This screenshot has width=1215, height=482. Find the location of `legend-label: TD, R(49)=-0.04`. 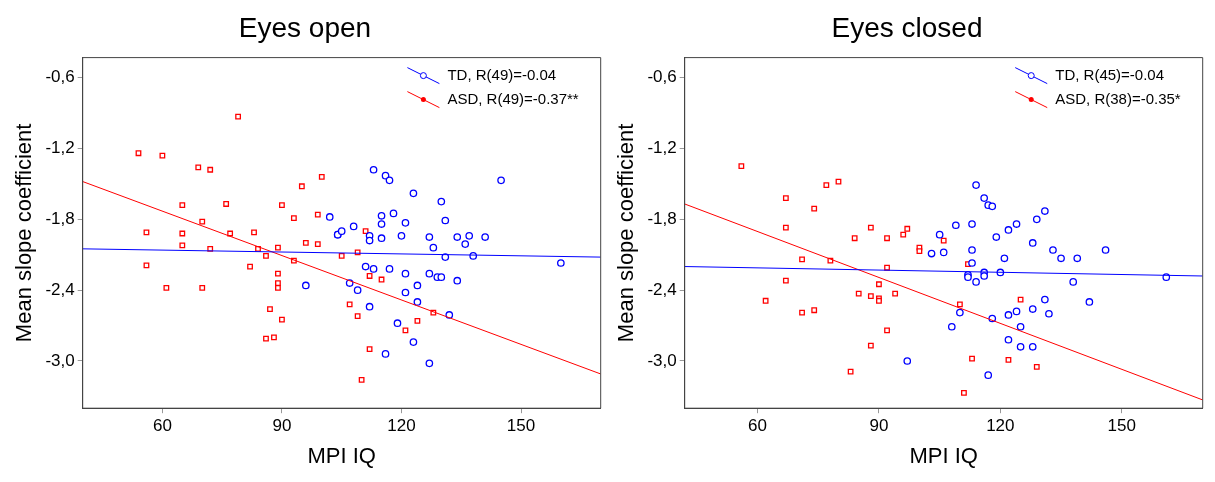

legend-label: TD, R(49)=-0.04 is located at coordinates (502, 74).